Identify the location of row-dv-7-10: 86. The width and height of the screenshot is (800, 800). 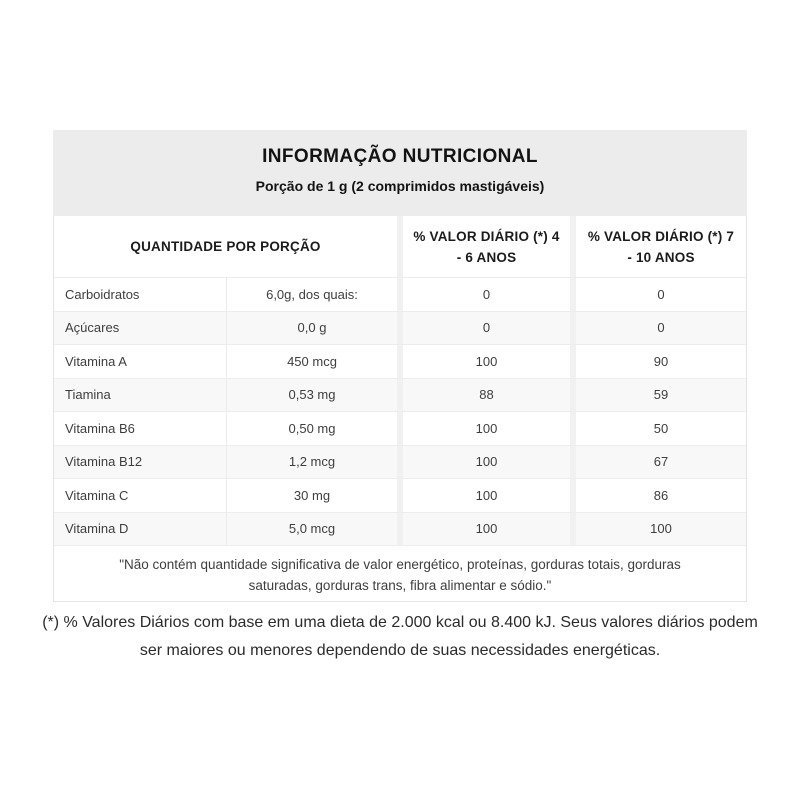
(658, 495).